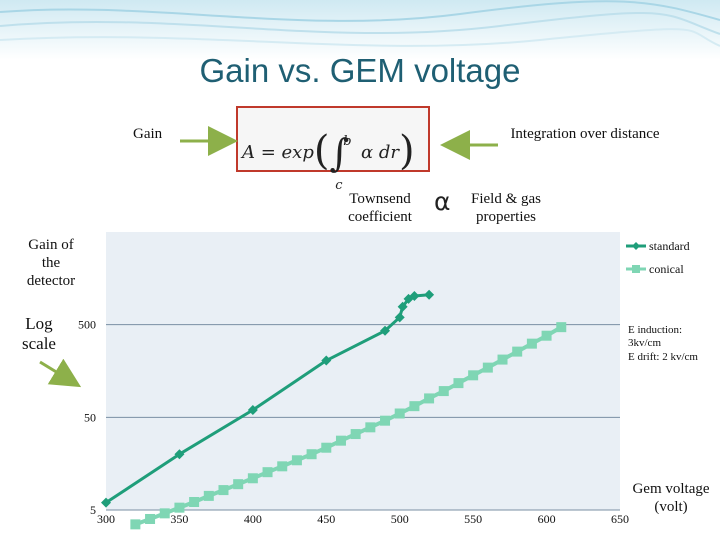 This screenshot has width=720, height=540. What do you see at coordinates (93, 510) in the screenshot?
I see `y-tick-label: 5` at bounding box center [93, 510].